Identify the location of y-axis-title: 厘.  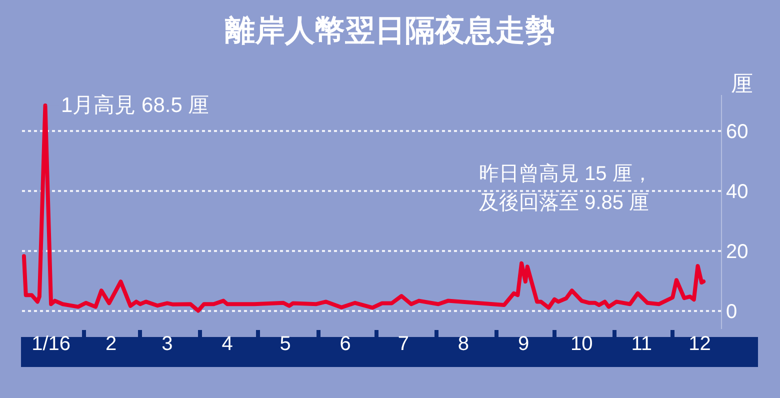
(742, 83).